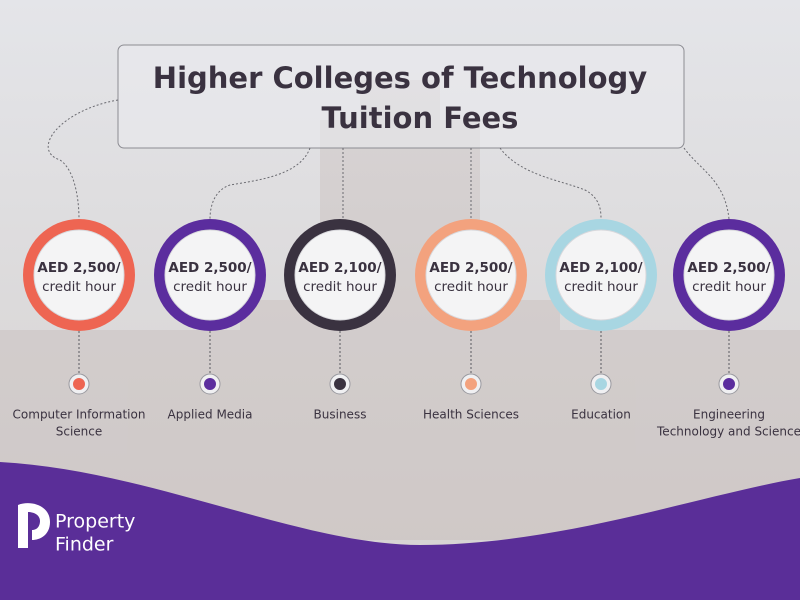 This screenshot has width=800, height=600. I want to click on logo-text: Finder, so click(84, 545).